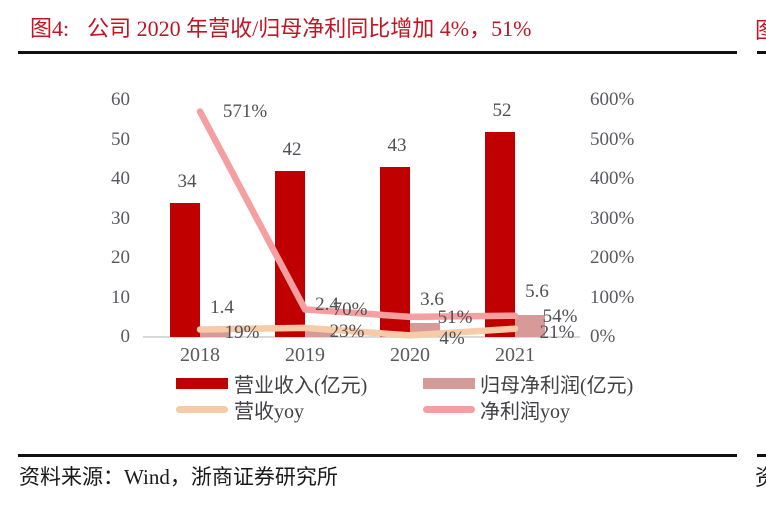 Image resolution: width=766 pixels, height=506 pixels. I want to click on data-label-归母净利润(亿元)-2021: 5.6, so click(537, 291).